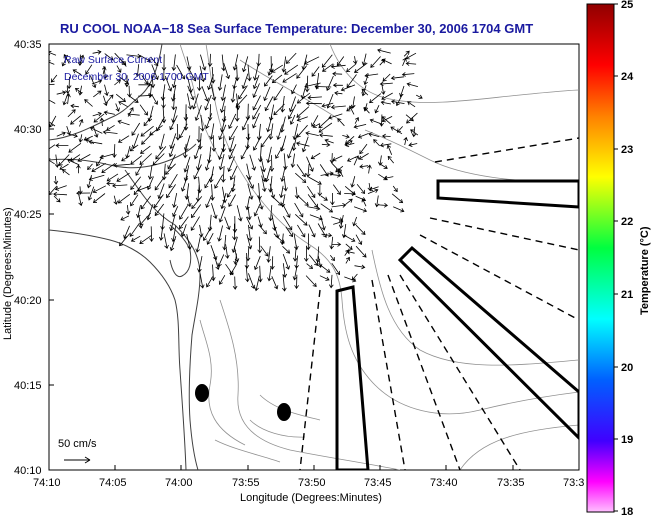 The image size is (651, 518). What do you see at coordinates (645, 270) in the screenshot?
I see `colorbar-label: Temperature (°C)` at bounding box center [645, 270].